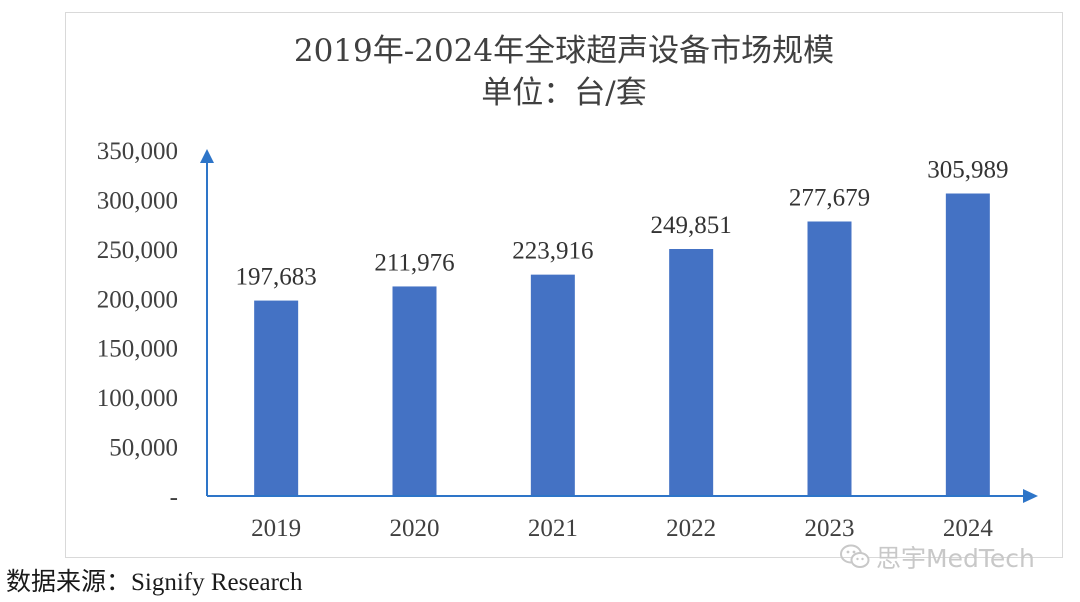  Describe the element at coordinates (207, 156) in the screenshot. I see `y-axis-arrow` at that location.